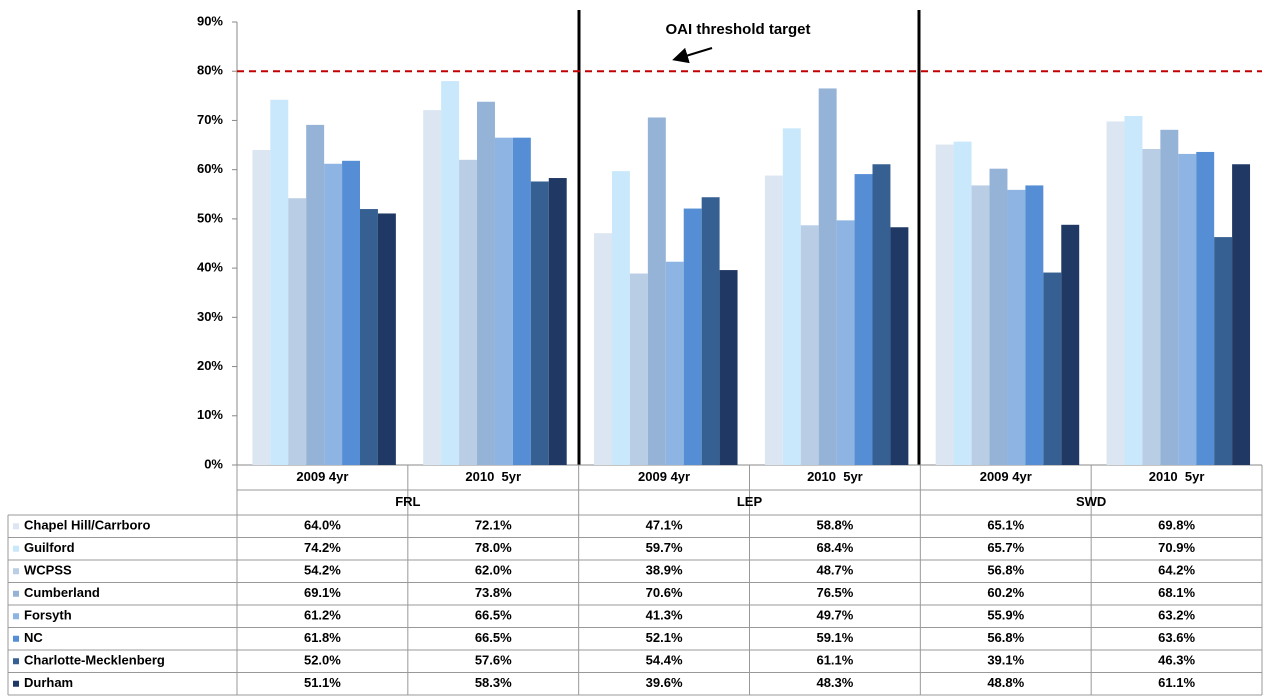  Describe the element at coordinates (1176, 660) in the screenshot. I see `table-value: 46.3%` at that location.